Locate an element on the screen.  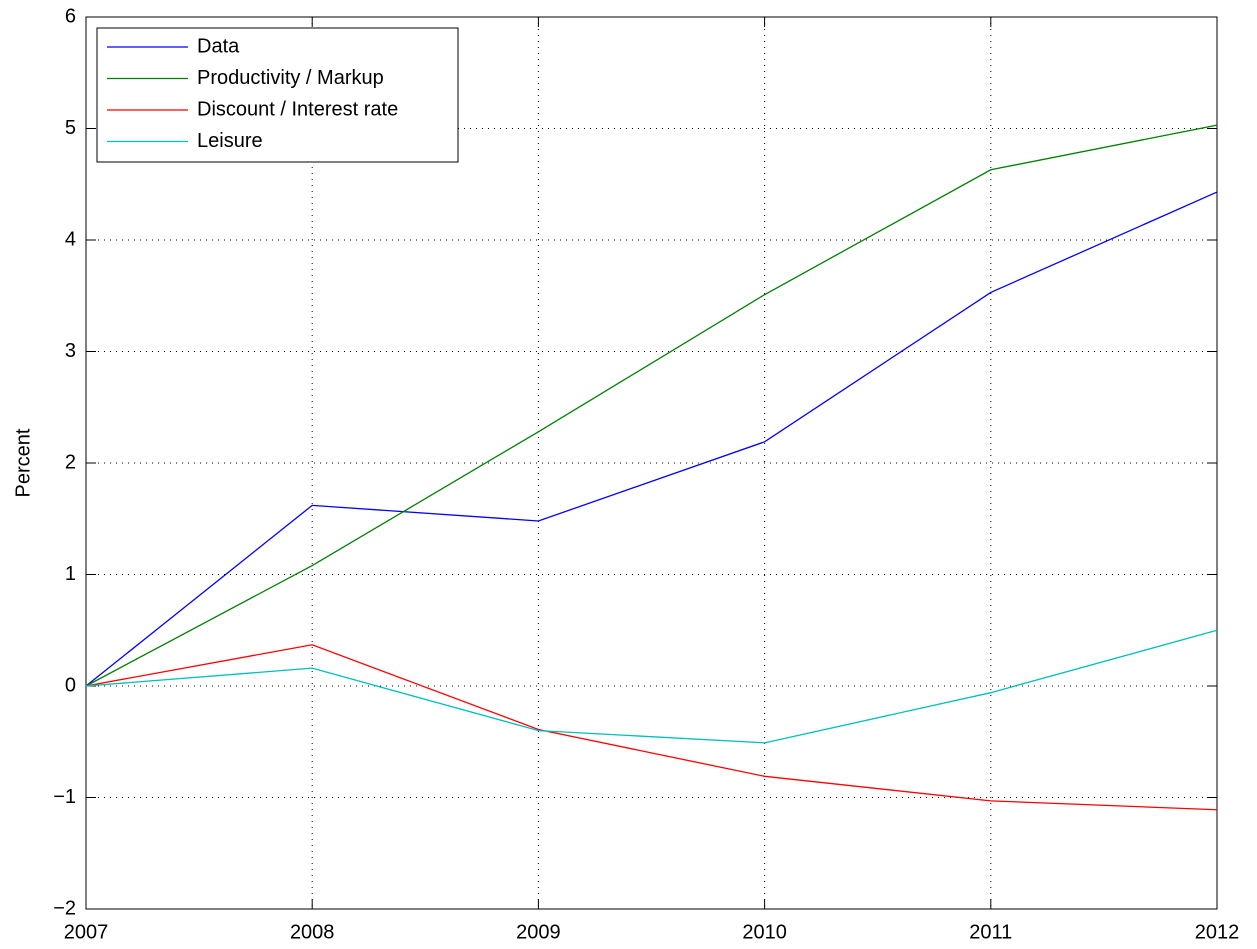
y-tick-label: 2 is located at coordinates (70, 462).